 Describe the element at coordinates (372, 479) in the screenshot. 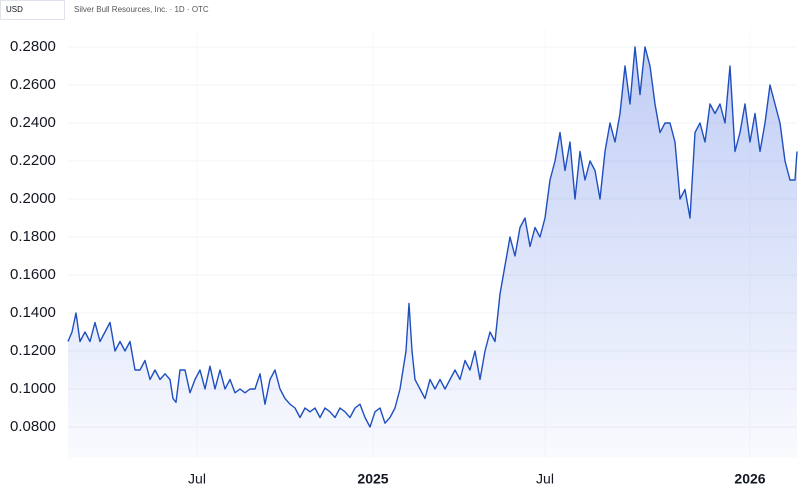

I see `x-tick-label: 2025` at that location.